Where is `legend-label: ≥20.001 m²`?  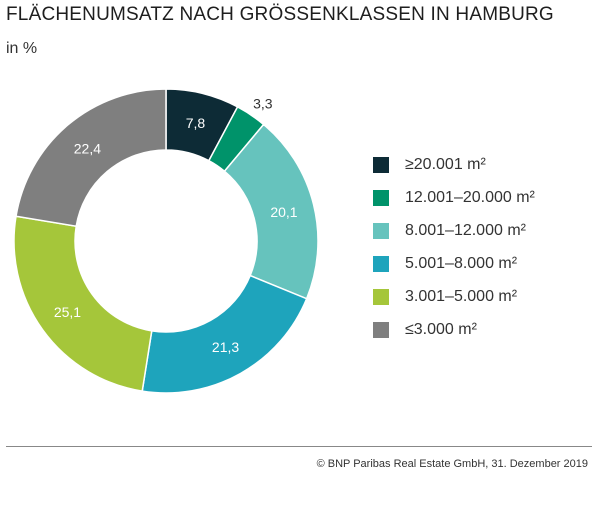 legend-label: ≥20.001 m² is located at coordinates (445, 164).